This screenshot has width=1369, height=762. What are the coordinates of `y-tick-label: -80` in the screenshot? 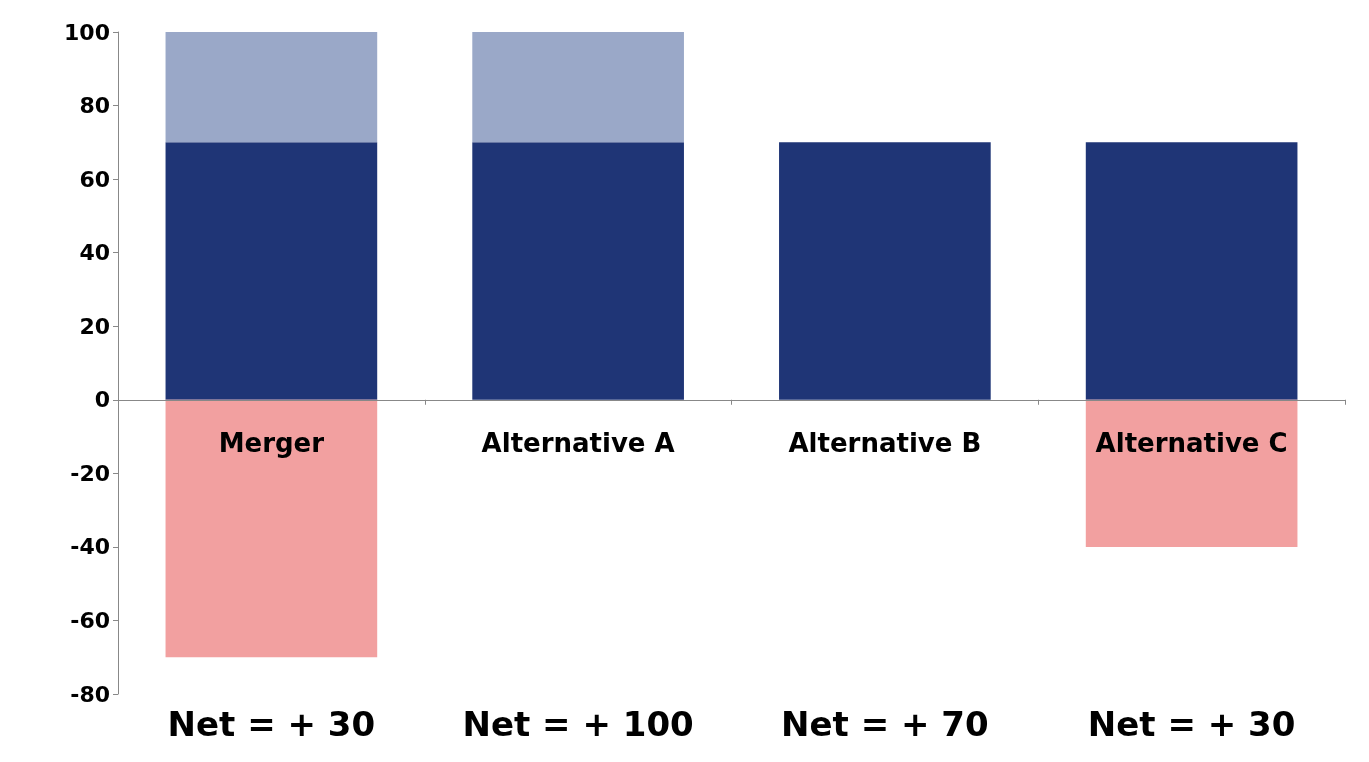 It's located at (90, 694).